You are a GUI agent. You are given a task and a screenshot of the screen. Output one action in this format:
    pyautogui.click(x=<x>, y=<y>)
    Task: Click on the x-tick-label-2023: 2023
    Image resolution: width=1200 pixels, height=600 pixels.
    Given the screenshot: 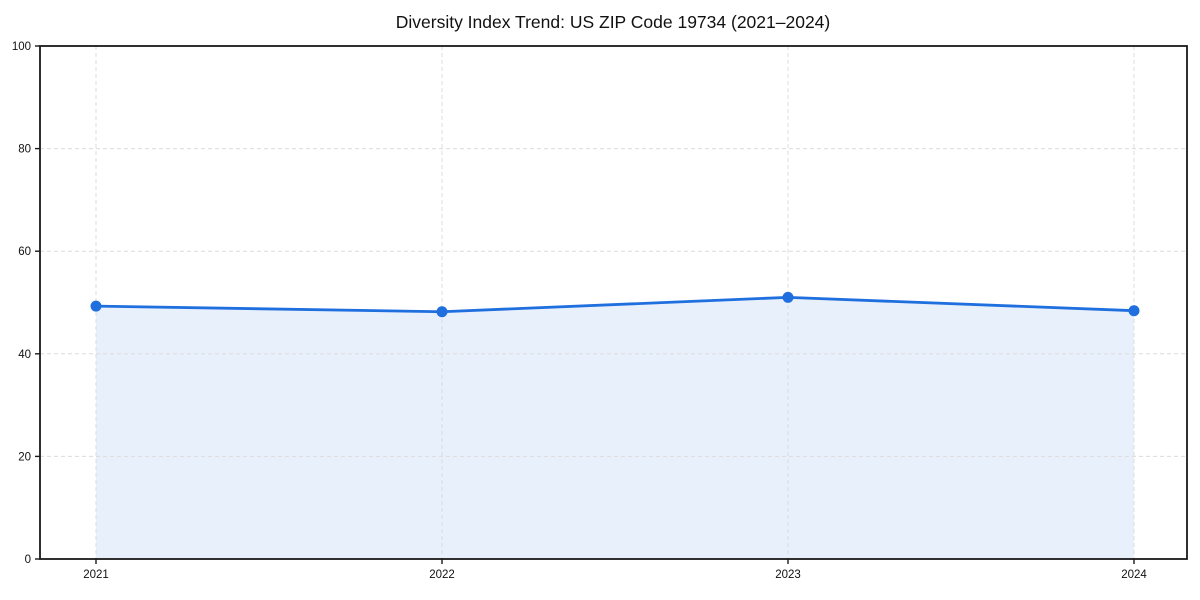 What is the action you would take?
    pyautogui.click(x=788, y=575)
    